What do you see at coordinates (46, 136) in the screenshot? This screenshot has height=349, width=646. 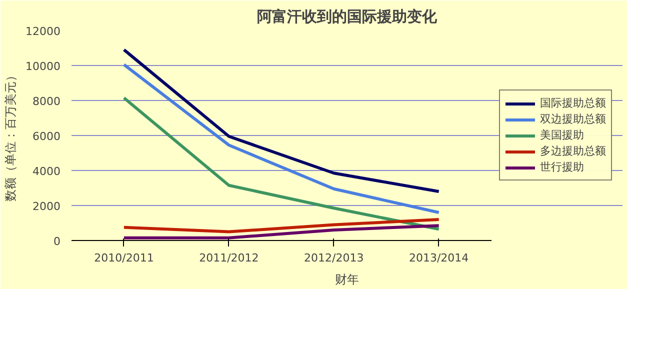 I see `y-tick-label: 6000` at bounding box center [46, 136].